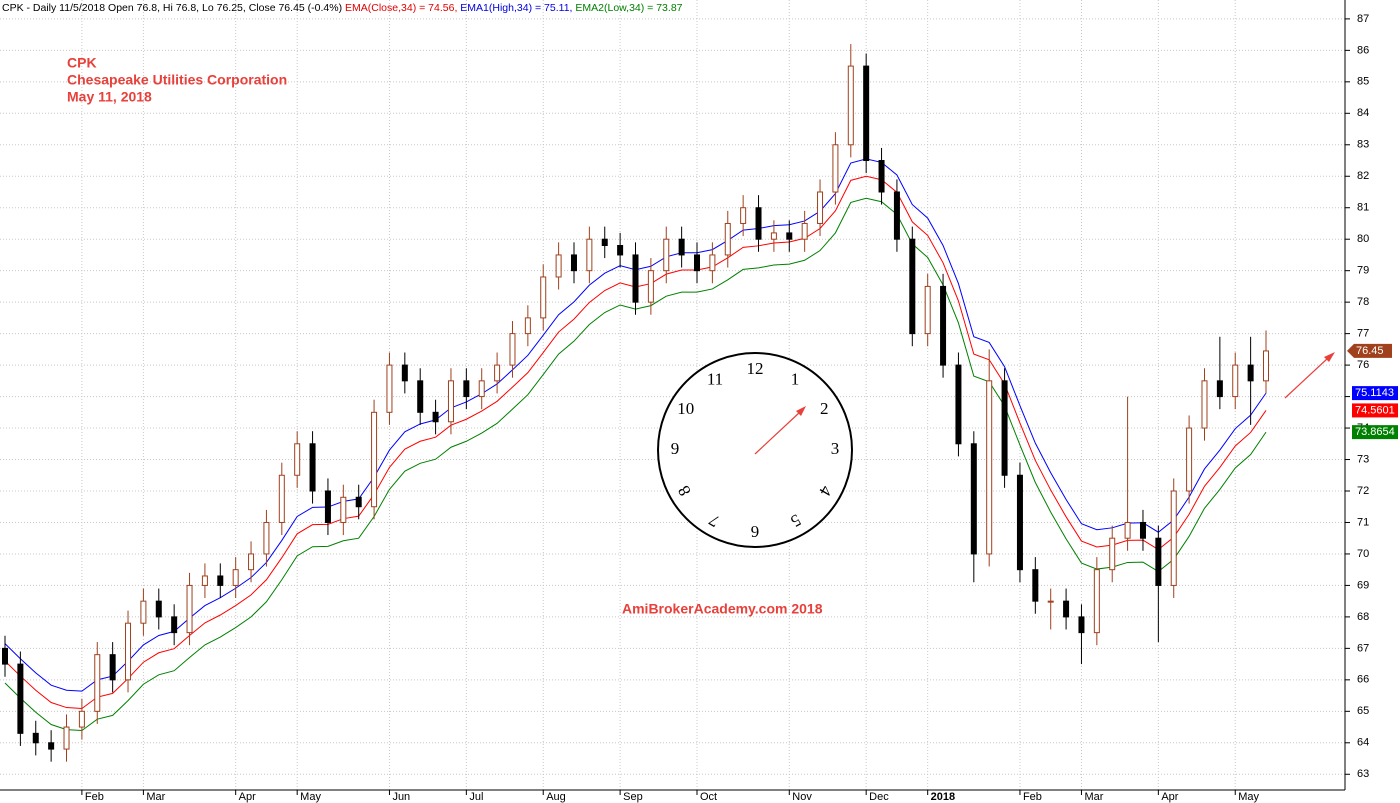 The image size is (1400, 803). What do you see at coordinates (1363, 711) in the screenshot?
I see `y-tick-label: 65` at bounding box center [1363, 711].